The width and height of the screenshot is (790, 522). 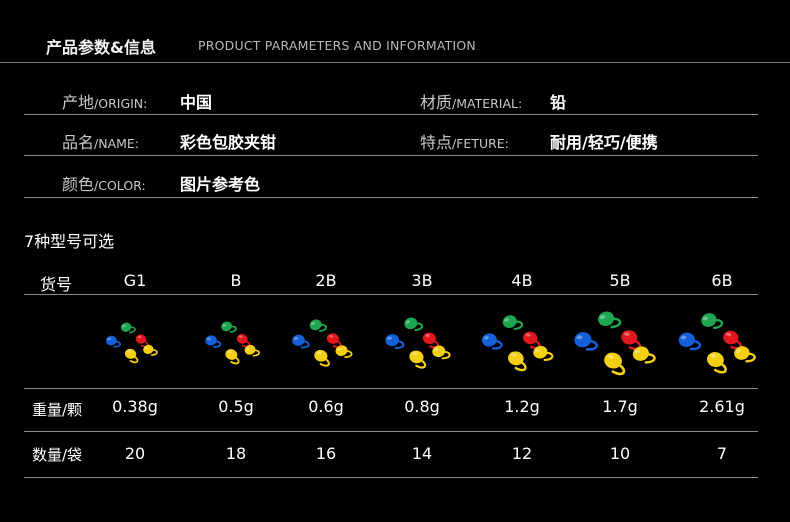 I want to click on color-label-cn: 颜色, so click(x=78, y=184).